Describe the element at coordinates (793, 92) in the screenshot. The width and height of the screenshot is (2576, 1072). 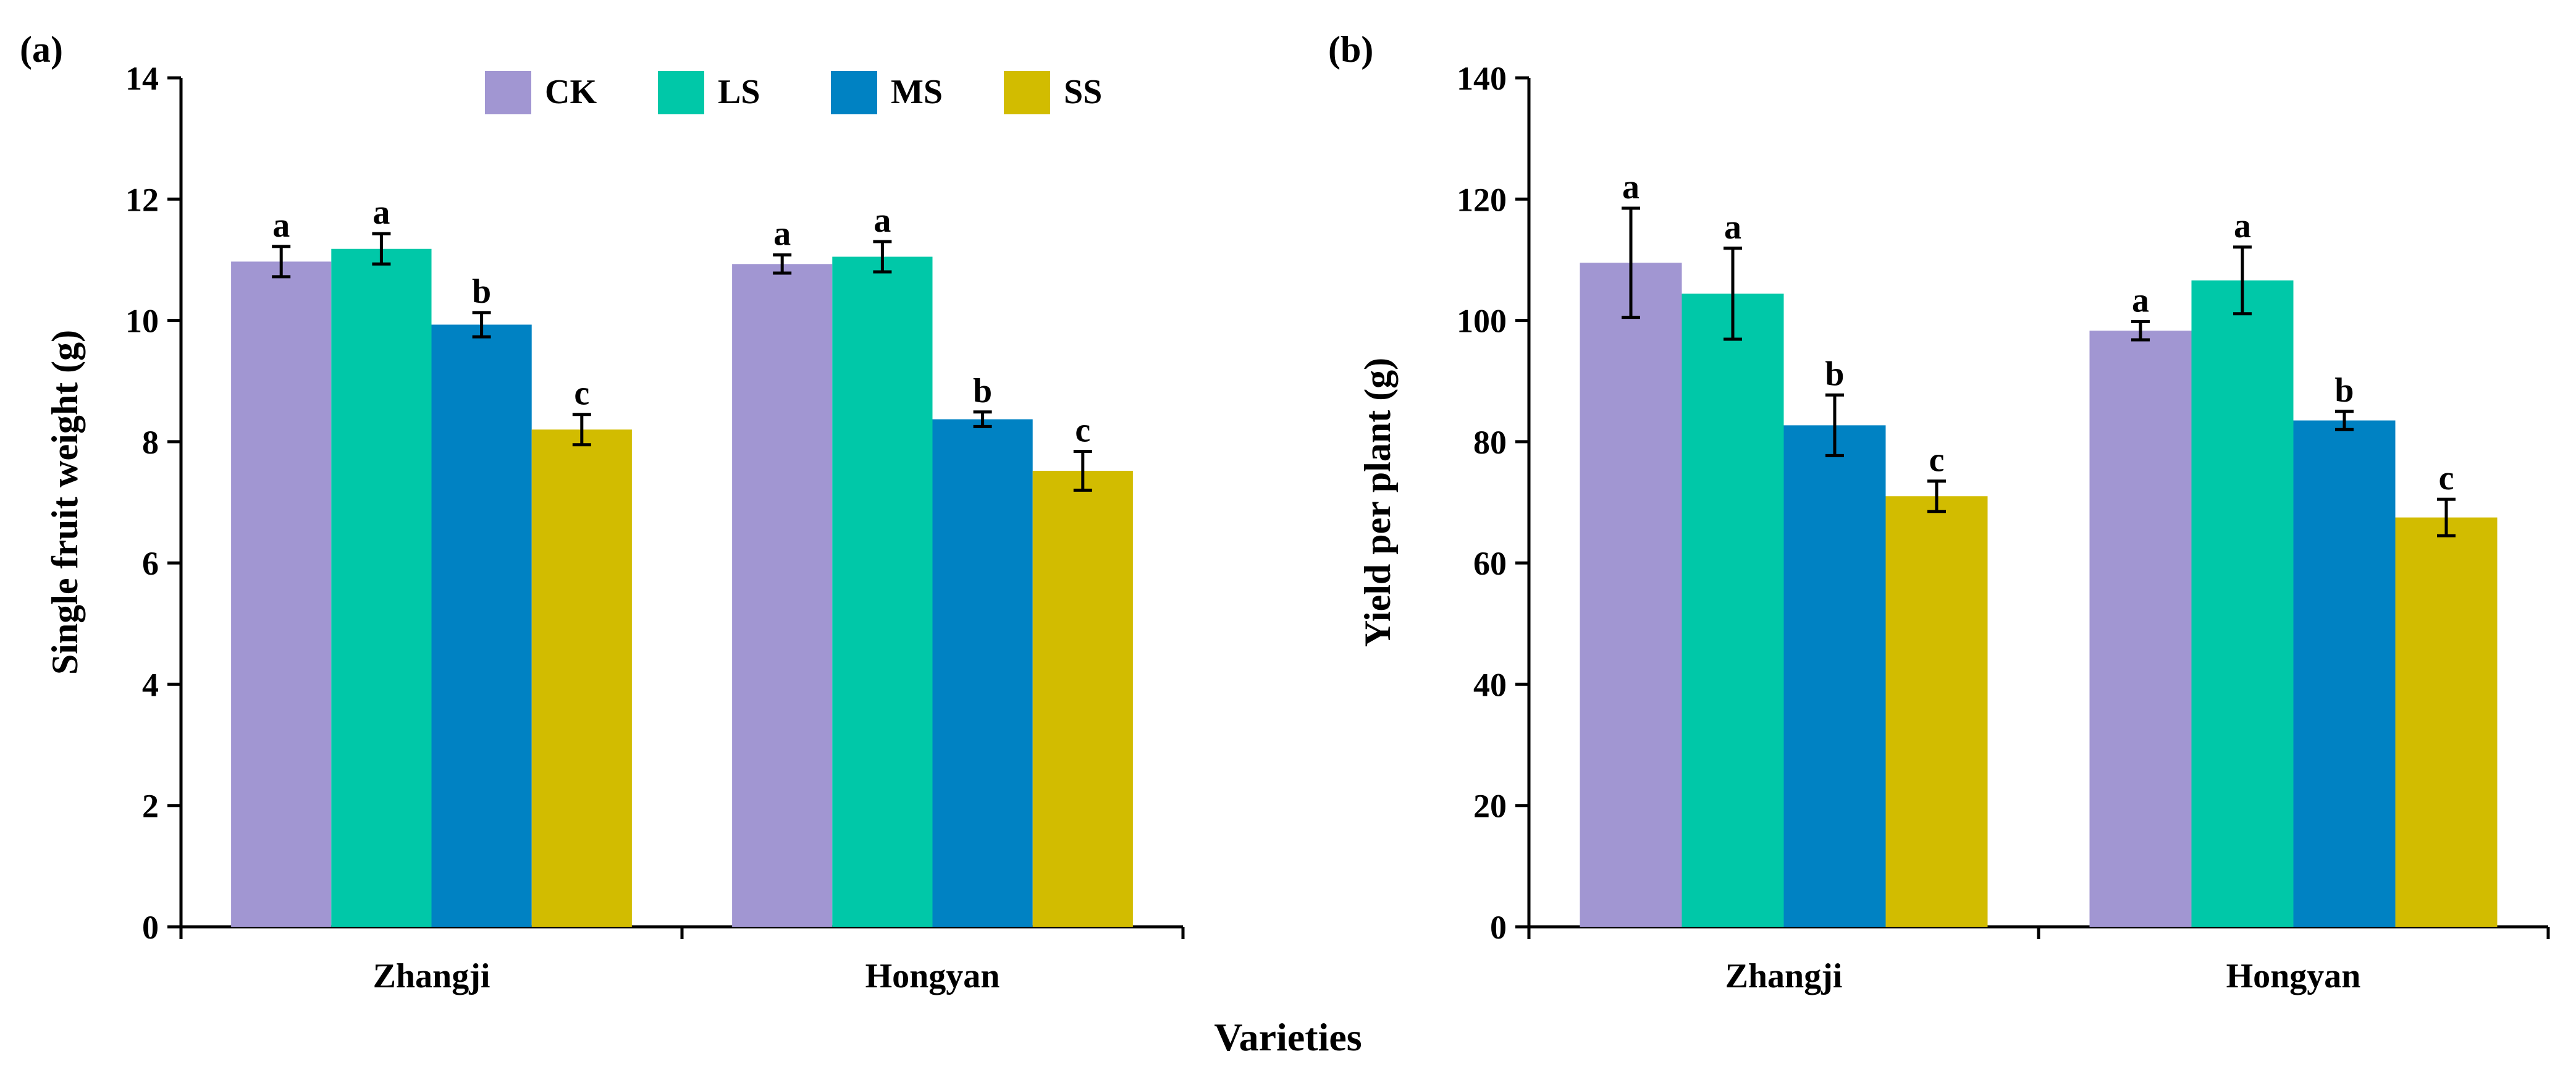
I see `legend: CK LS MS SS` at that location.